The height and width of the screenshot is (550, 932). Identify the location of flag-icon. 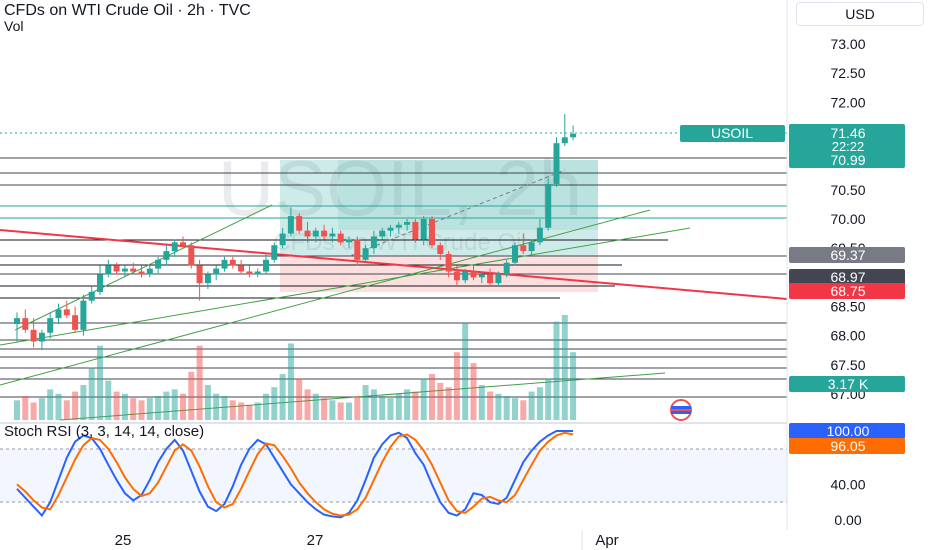
(681, 410).